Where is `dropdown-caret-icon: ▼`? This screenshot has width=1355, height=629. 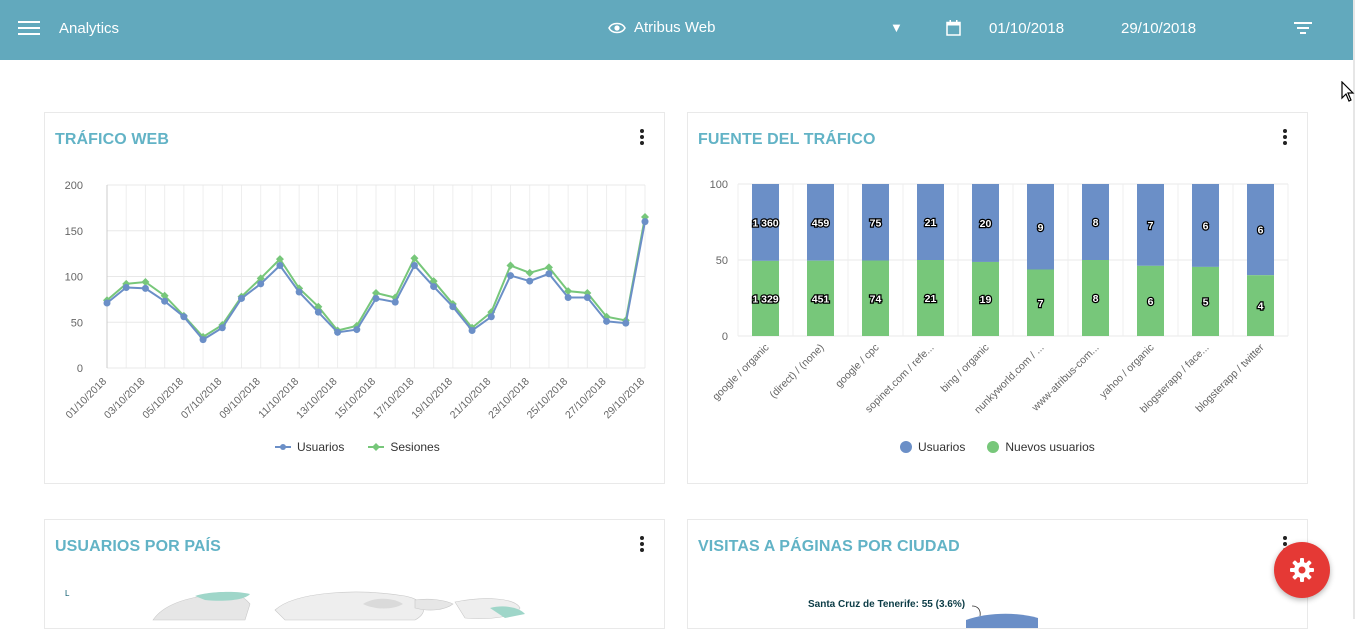 dropdown-caret-icon: ▼ is located at coordinates (896, 27).